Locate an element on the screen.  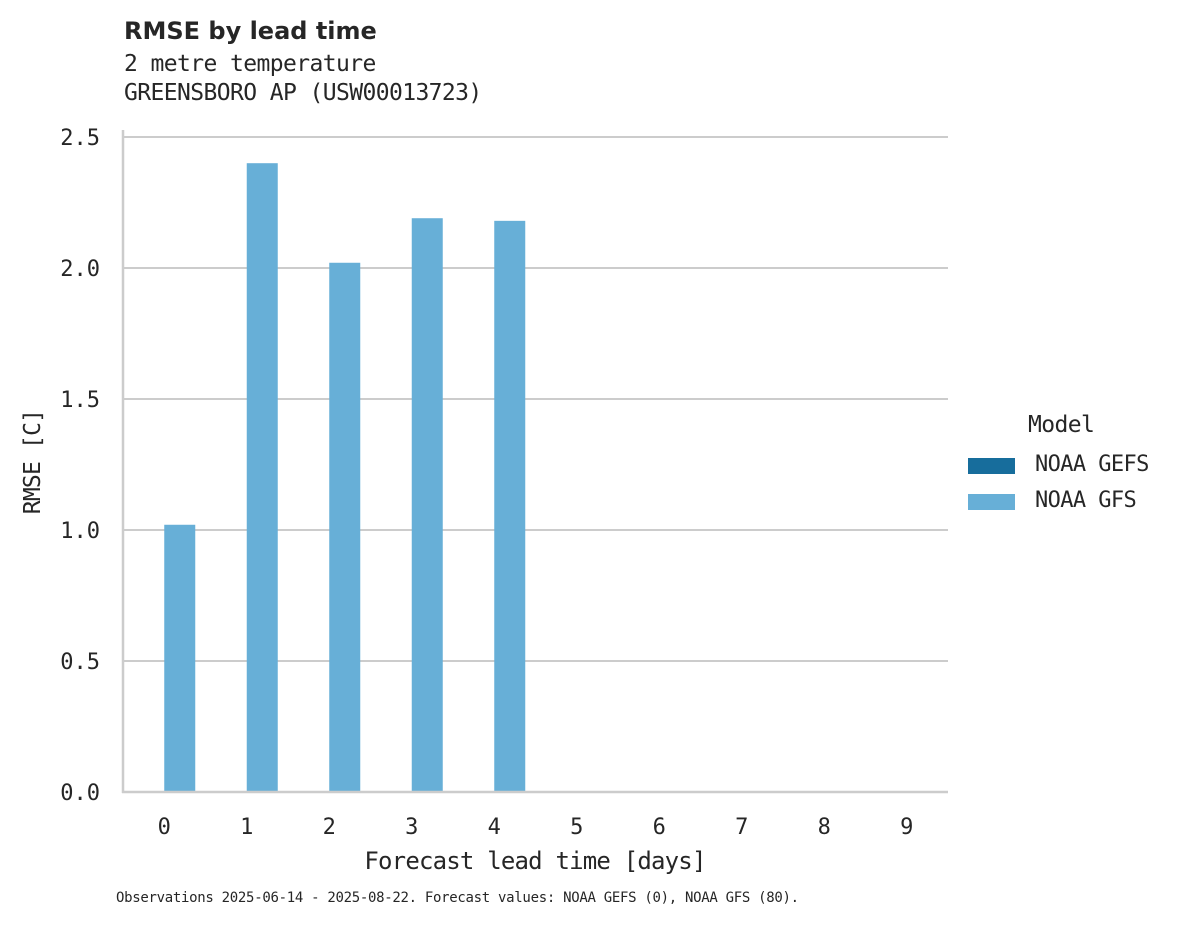
y-tick-label: 1.5 is located at coordinates (80, 400).